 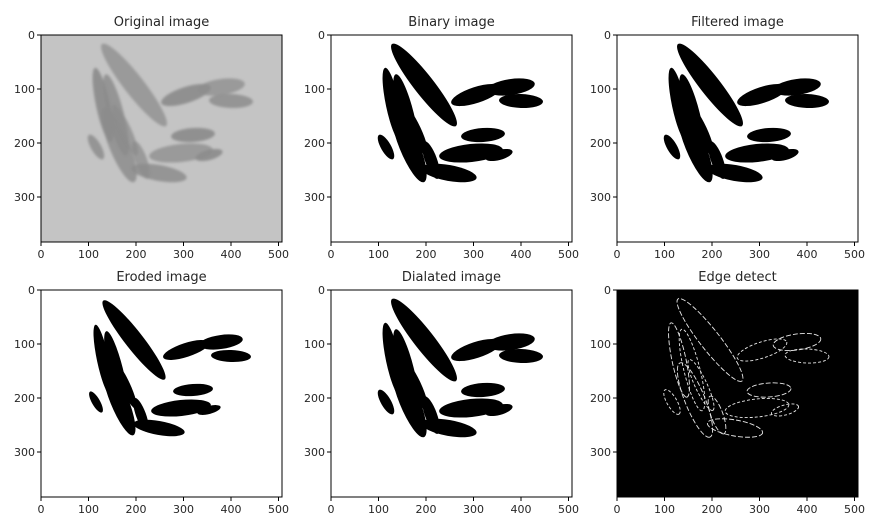 I want to click on image-panel: Eroded image 0 100 200 300 400 500 0 100 200 300, so click(x=151, y=393).